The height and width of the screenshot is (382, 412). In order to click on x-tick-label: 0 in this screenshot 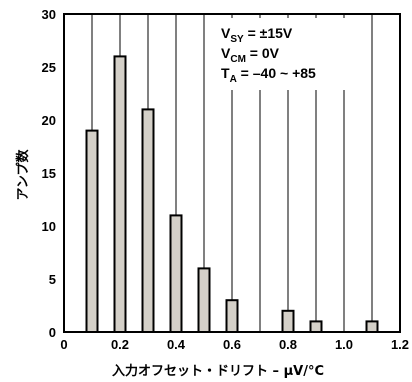, I will do `click(63, 344)`.